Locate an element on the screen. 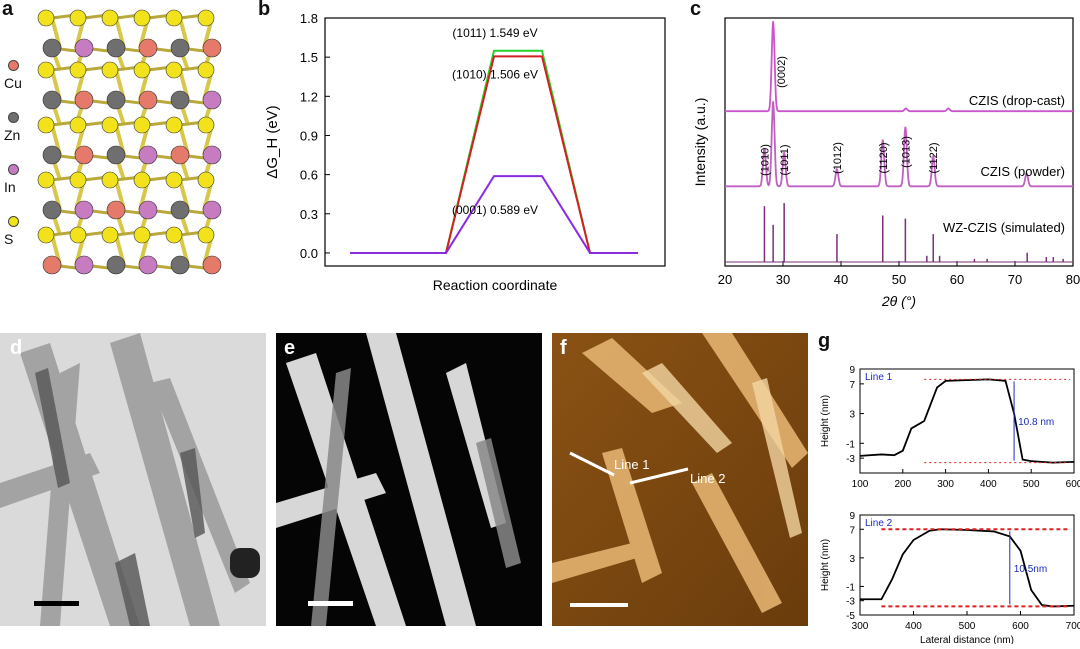 The width and height of the screenshot is (1080, 649). x-tick-label: 200 is located at coordinates (902, 484).